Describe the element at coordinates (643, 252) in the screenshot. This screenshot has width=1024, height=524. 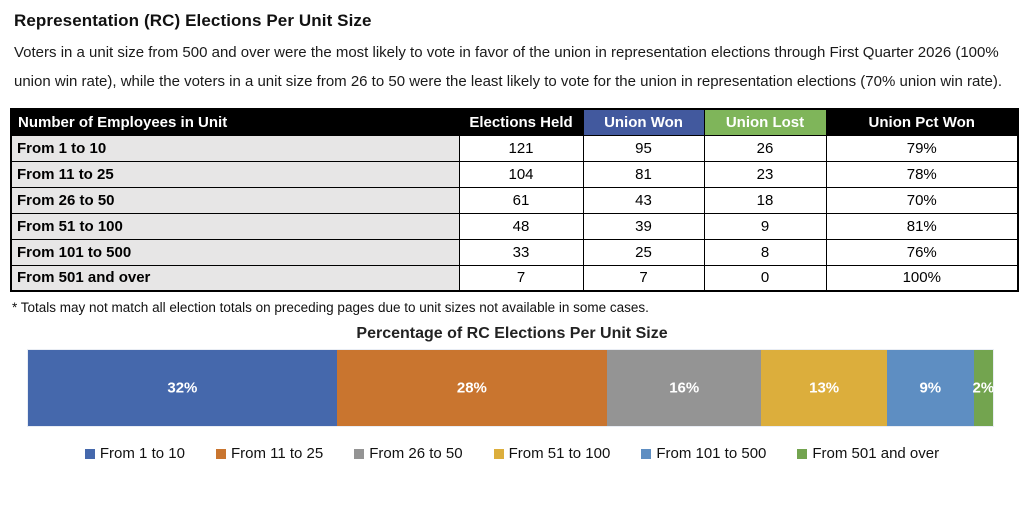
I see `won-cell: 25` at that location.